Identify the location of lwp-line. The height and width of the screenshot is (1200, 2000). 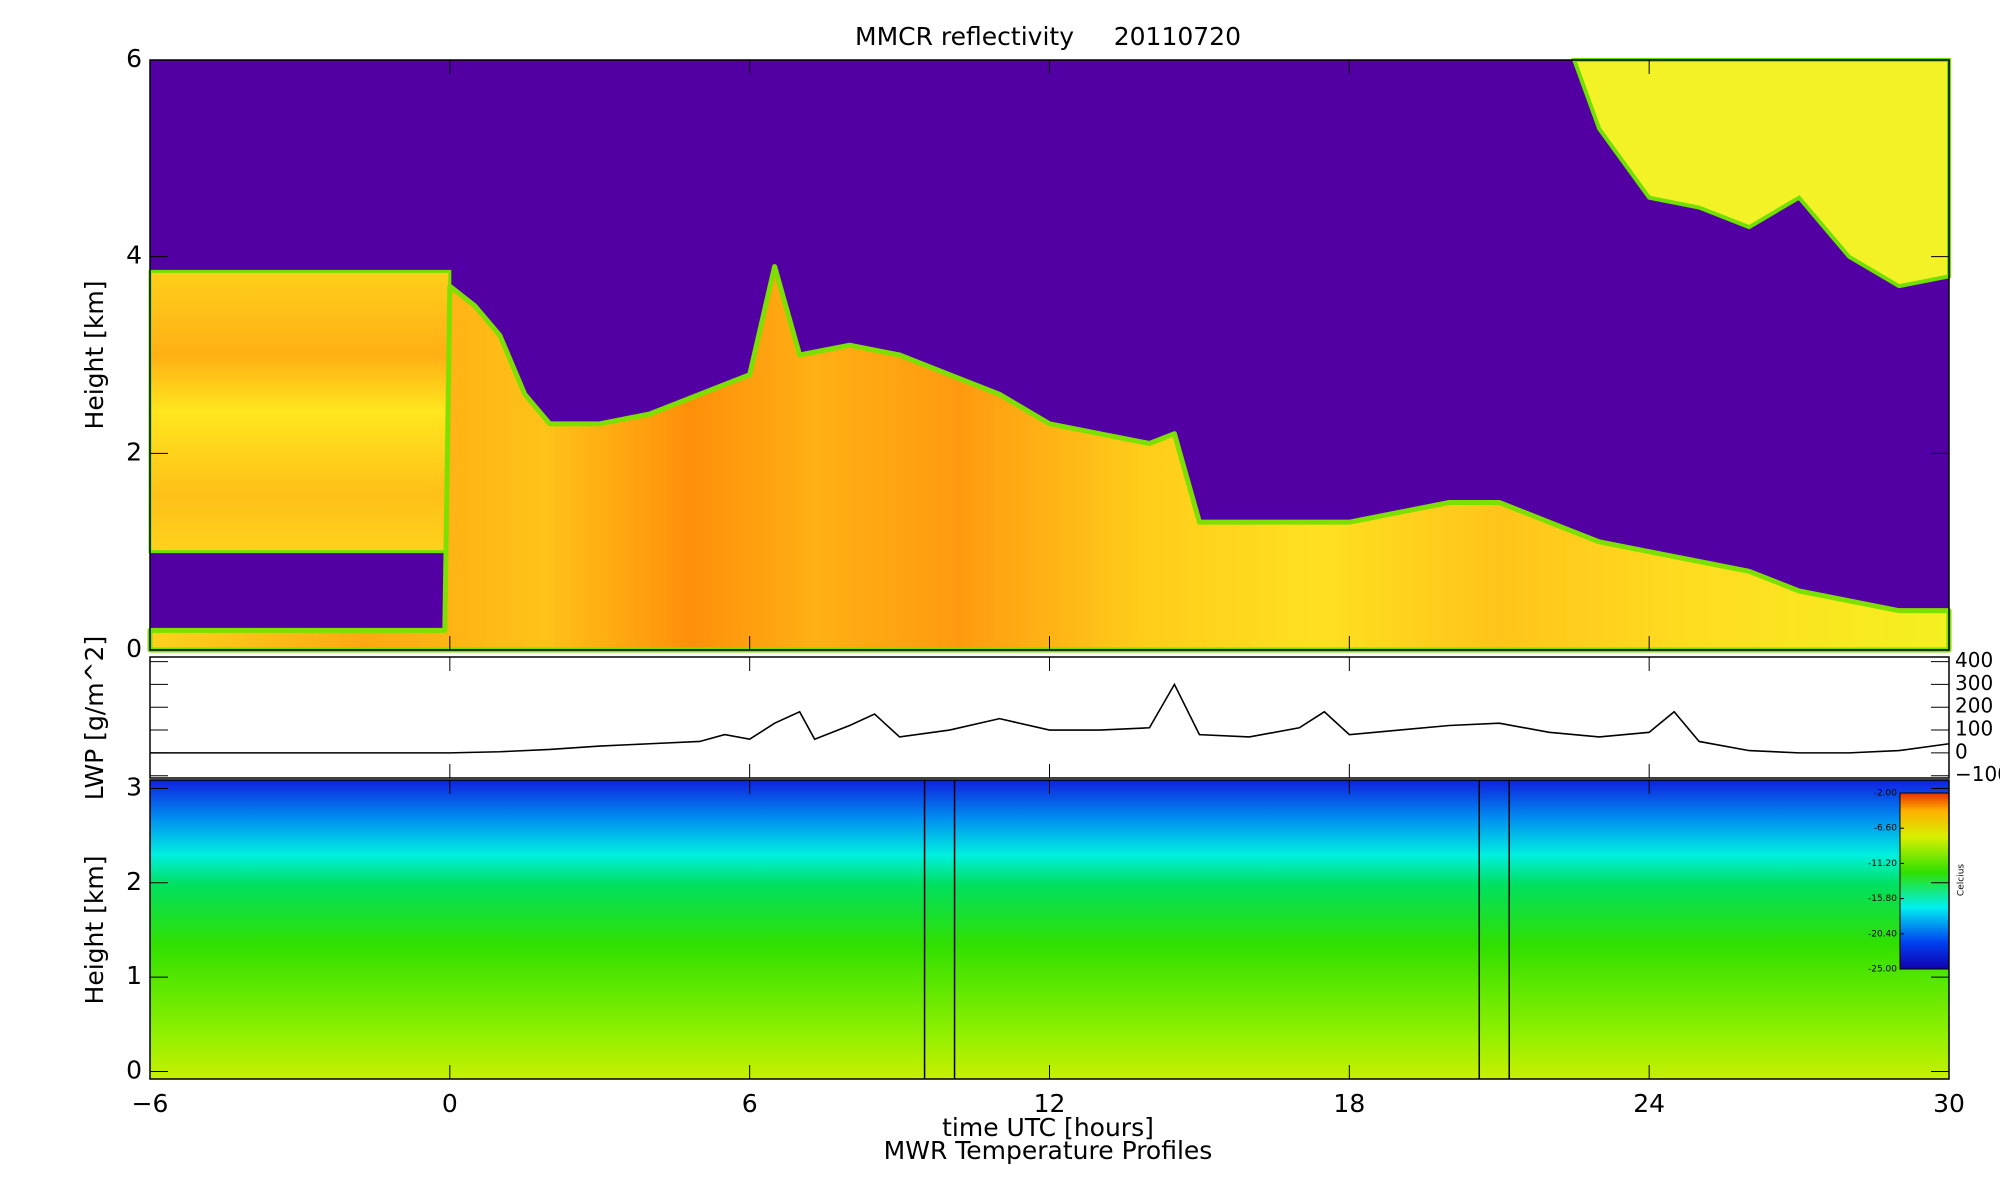
(1050, 718).